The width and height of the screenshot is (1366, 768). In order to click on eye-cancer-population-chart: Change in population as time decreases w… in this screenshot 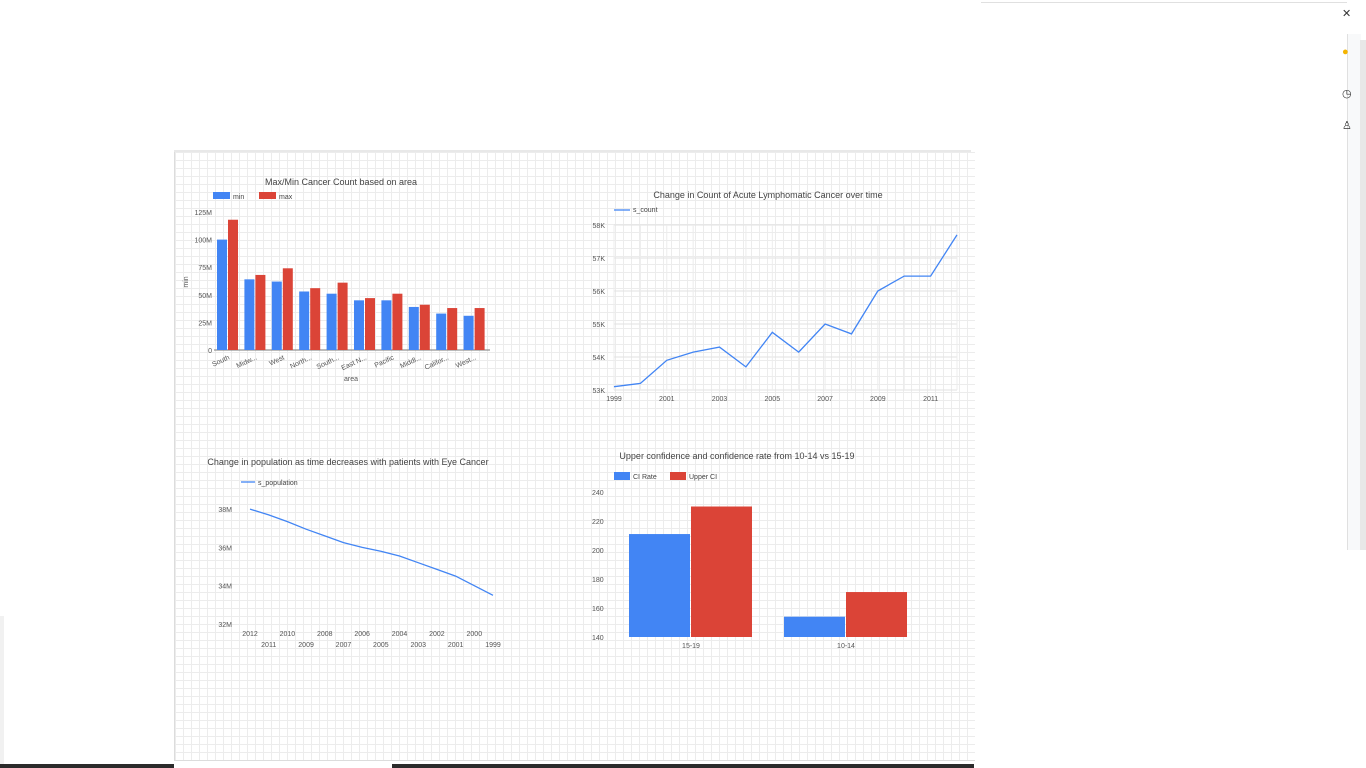, I will do `click(374, 555)`.